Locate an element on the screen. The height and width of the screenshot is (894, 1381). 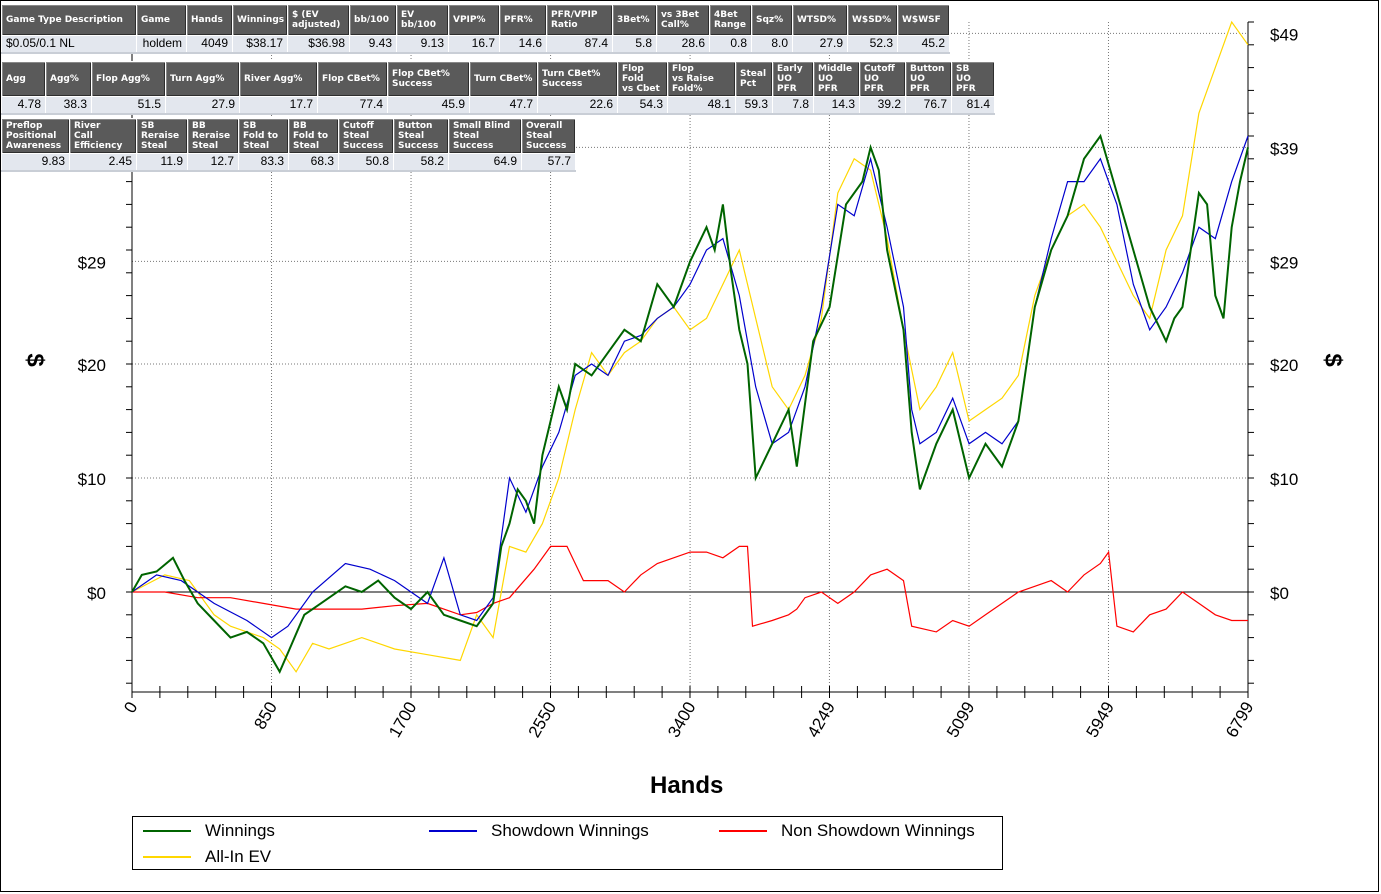
stats-value-cell: 81.4 is located at coordinates (973, 105).